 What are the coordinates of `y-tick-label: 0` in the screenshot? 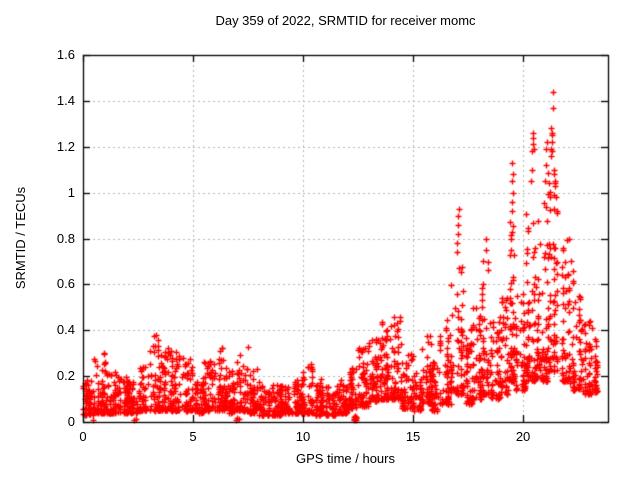 It's located at (71, 421).